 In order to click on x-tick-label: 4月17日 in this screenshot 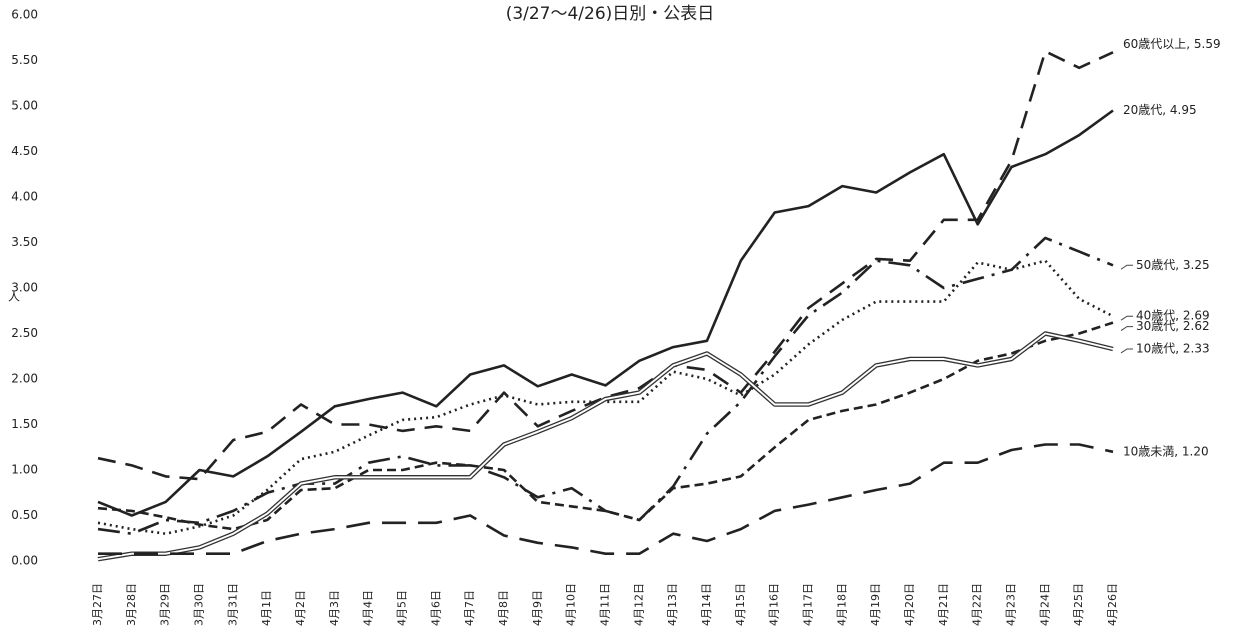, I will do `click(808, 604)`.